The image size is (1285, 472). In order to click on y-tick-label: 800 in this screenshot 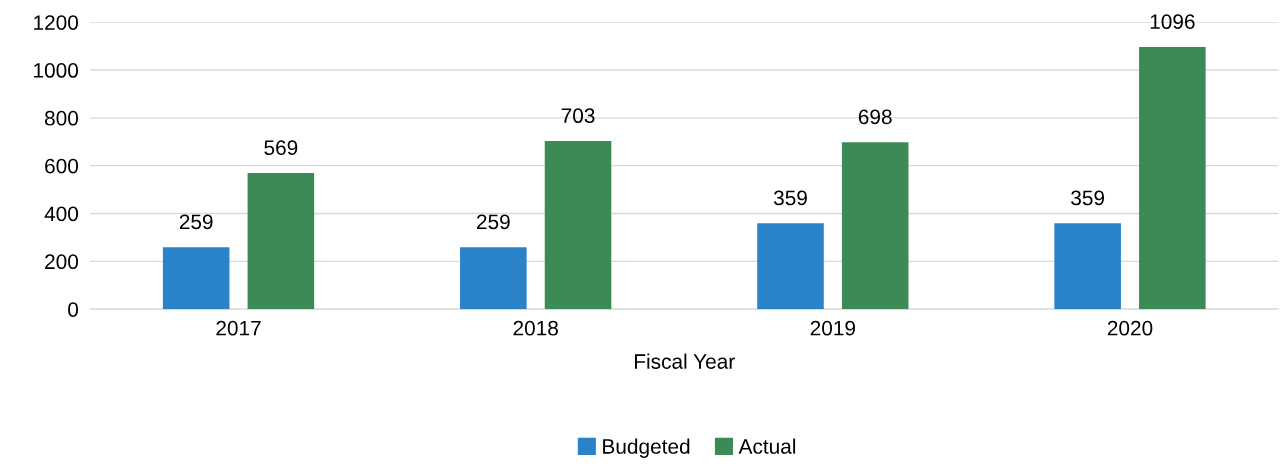, I will do `click(61, 118)`.